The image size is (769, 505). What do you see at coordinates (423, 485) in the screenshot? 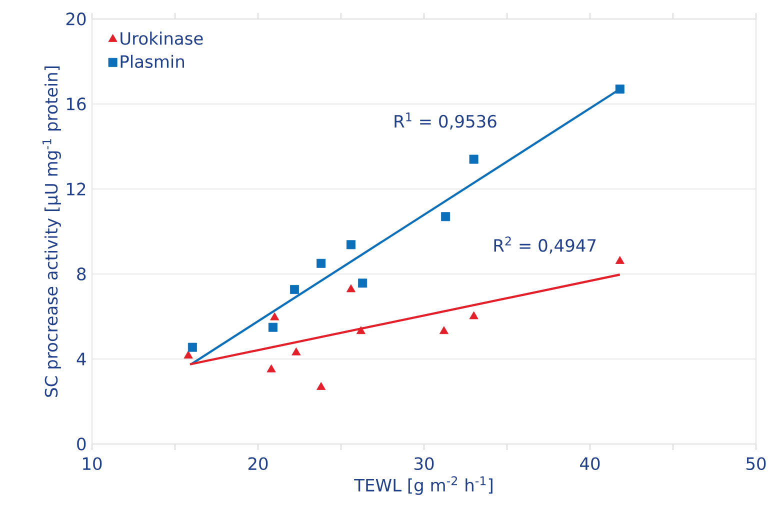
I see `x-axis-title: TEWL [g m$^{-2}$ h$^{-1}$]` at bounding box center [423, 485].